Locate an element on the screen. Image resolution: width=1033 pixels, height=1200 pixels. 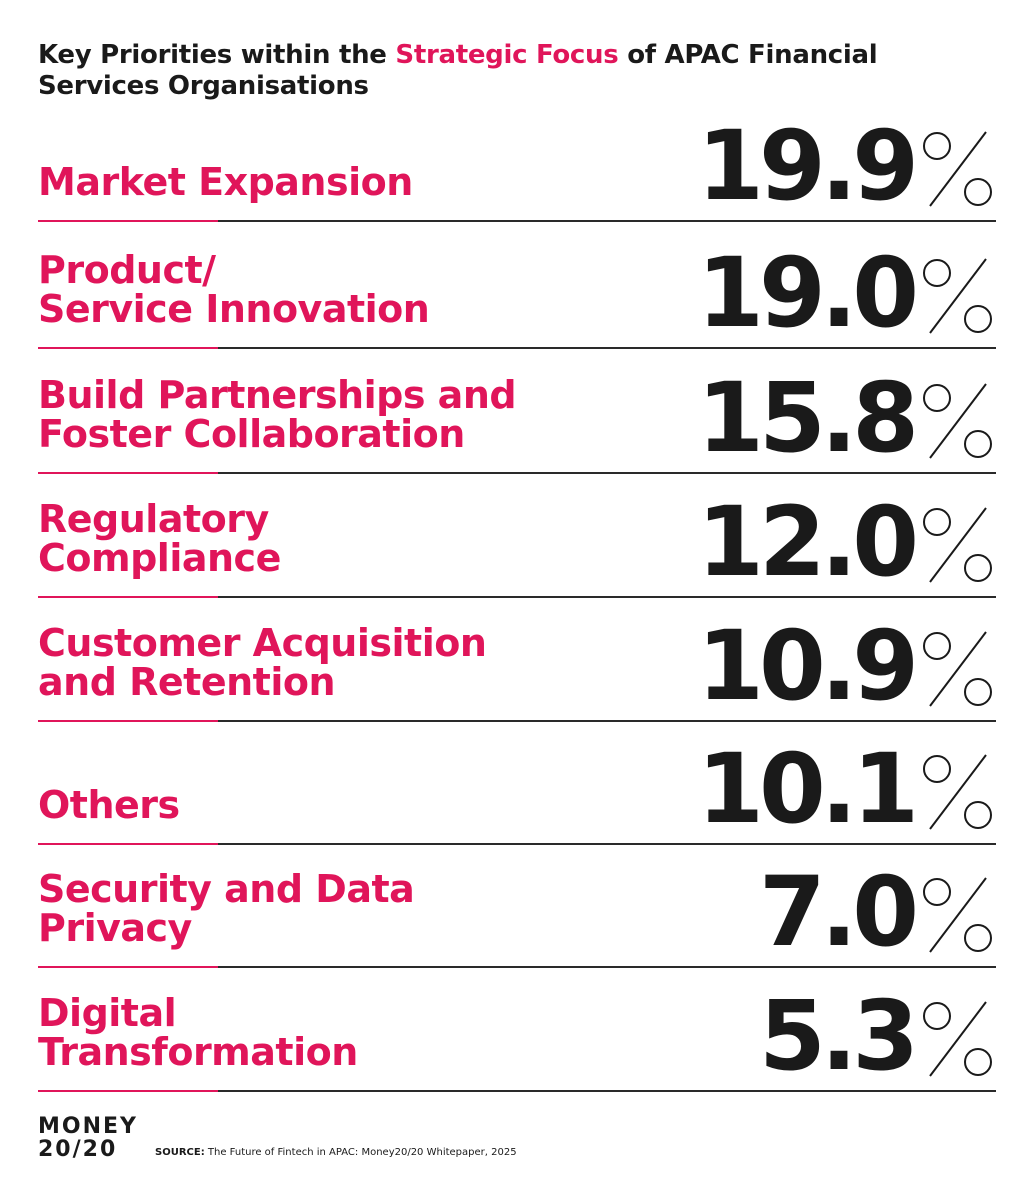
priority-value: 10.1 is located at coordinates (808, 789).